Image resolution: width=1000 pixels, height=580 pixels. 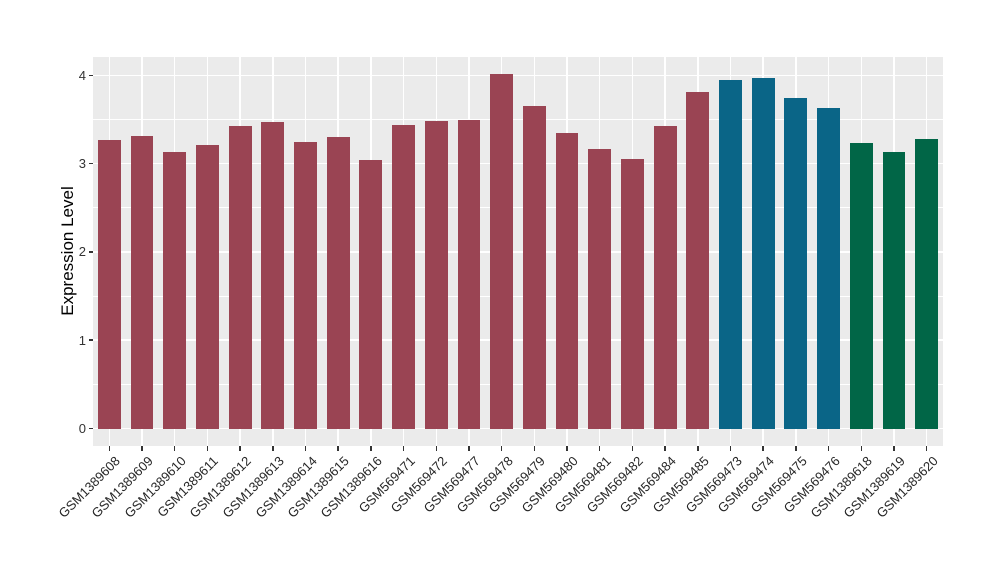 I want to click on y-tick-label: 2, so click(x=82, y=252).